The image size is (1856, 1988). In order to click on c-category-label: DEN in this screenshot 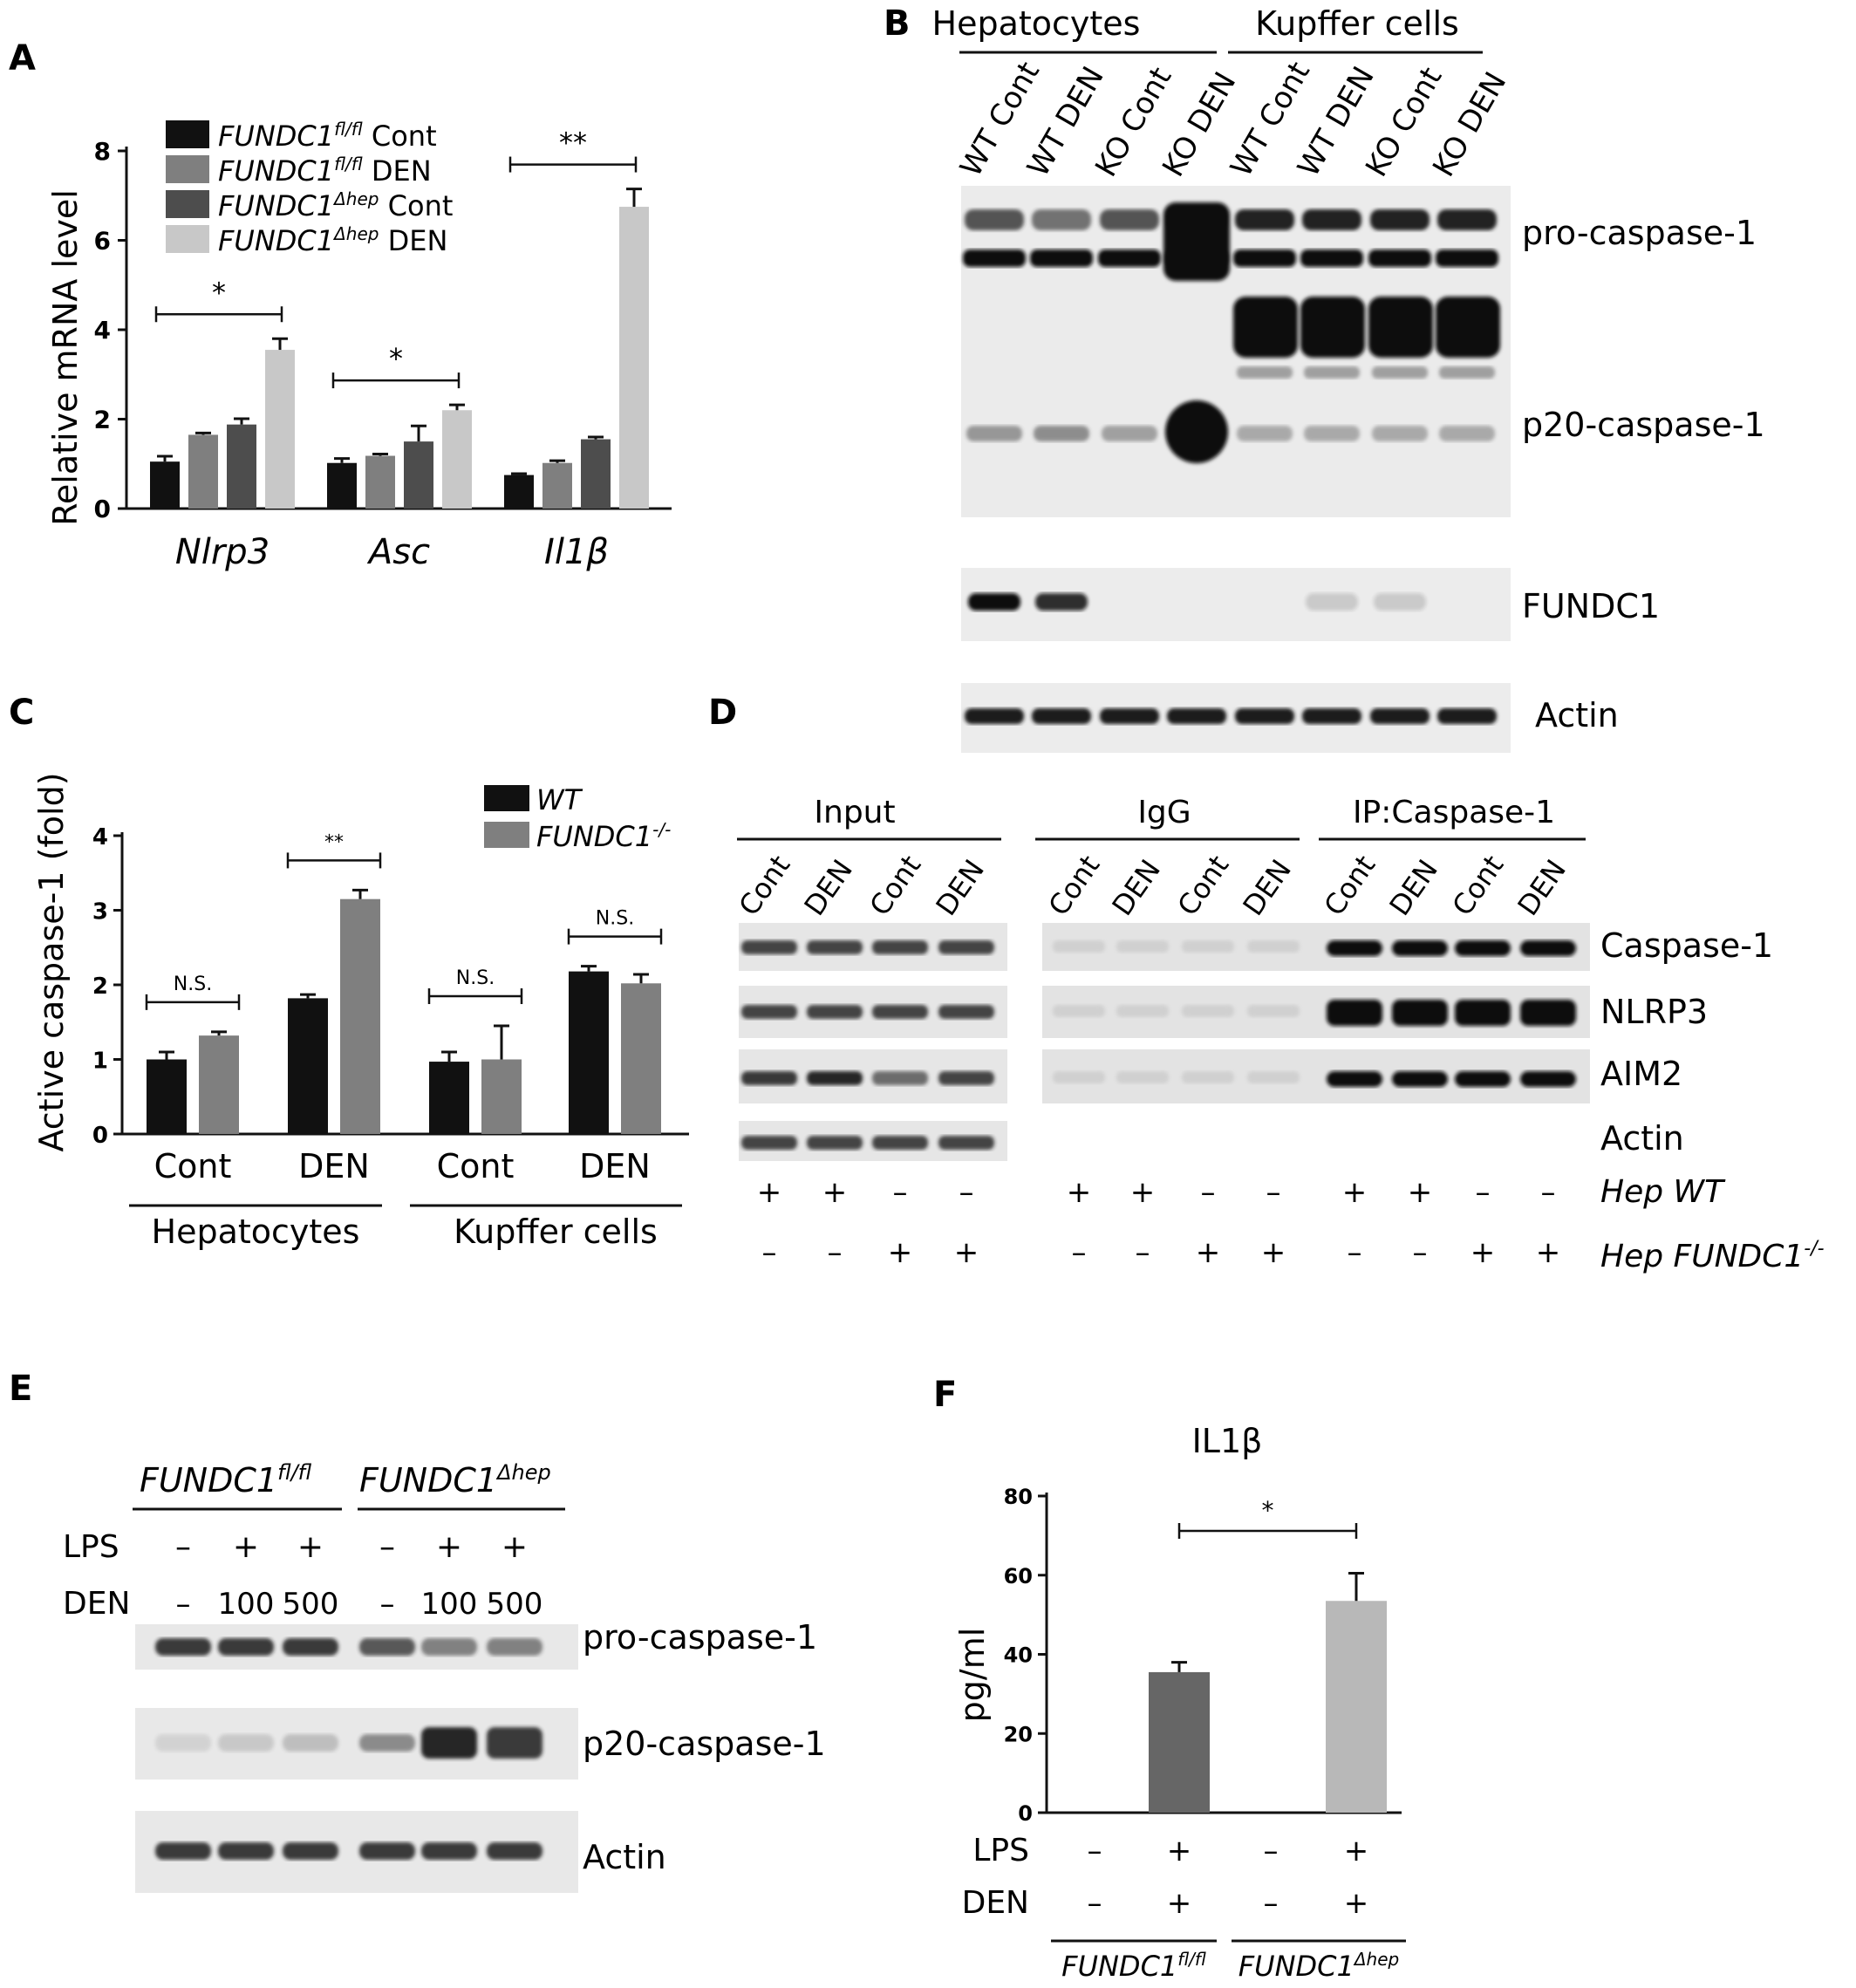, I will do `click(615, 1166)`.